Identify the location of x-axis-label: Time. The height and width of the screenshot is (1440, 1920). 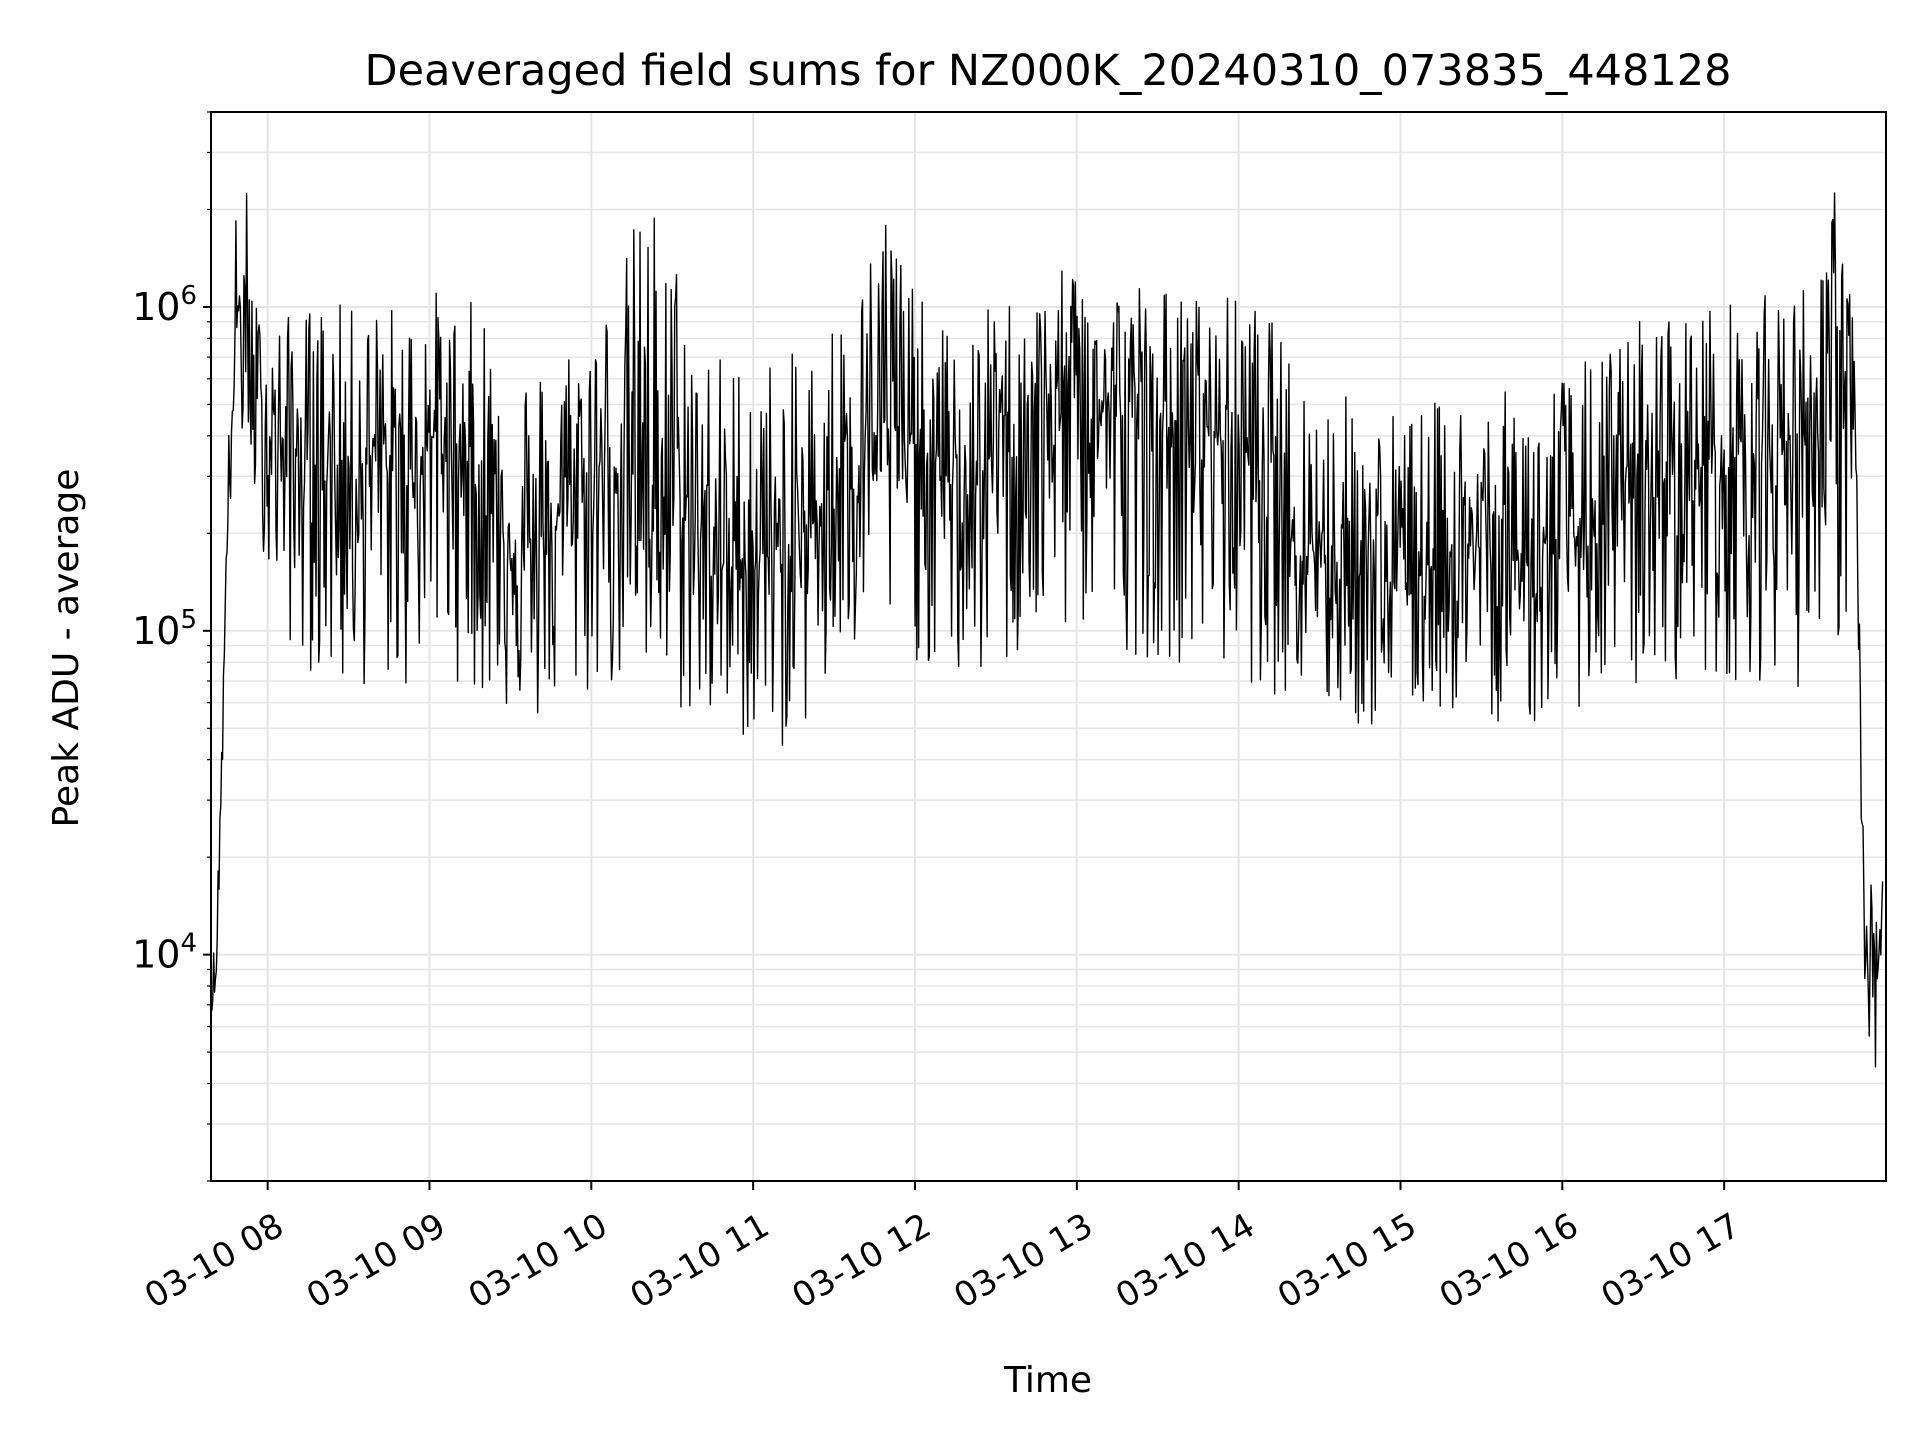
(1047, 1380).